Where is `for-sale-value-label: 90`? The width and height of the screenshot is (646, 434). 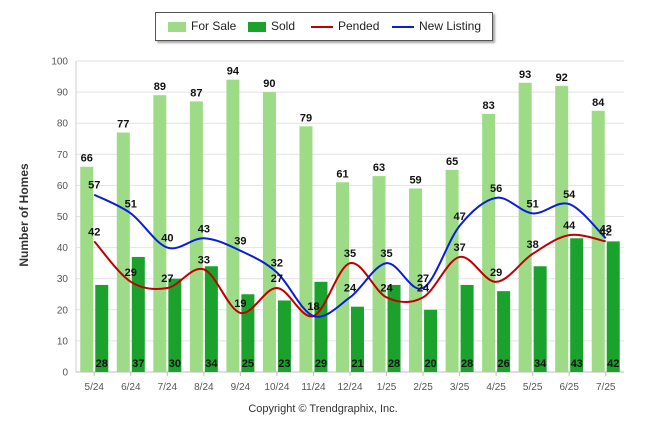
for-sale-value-label: 90 is located at coordinates (269, 84).